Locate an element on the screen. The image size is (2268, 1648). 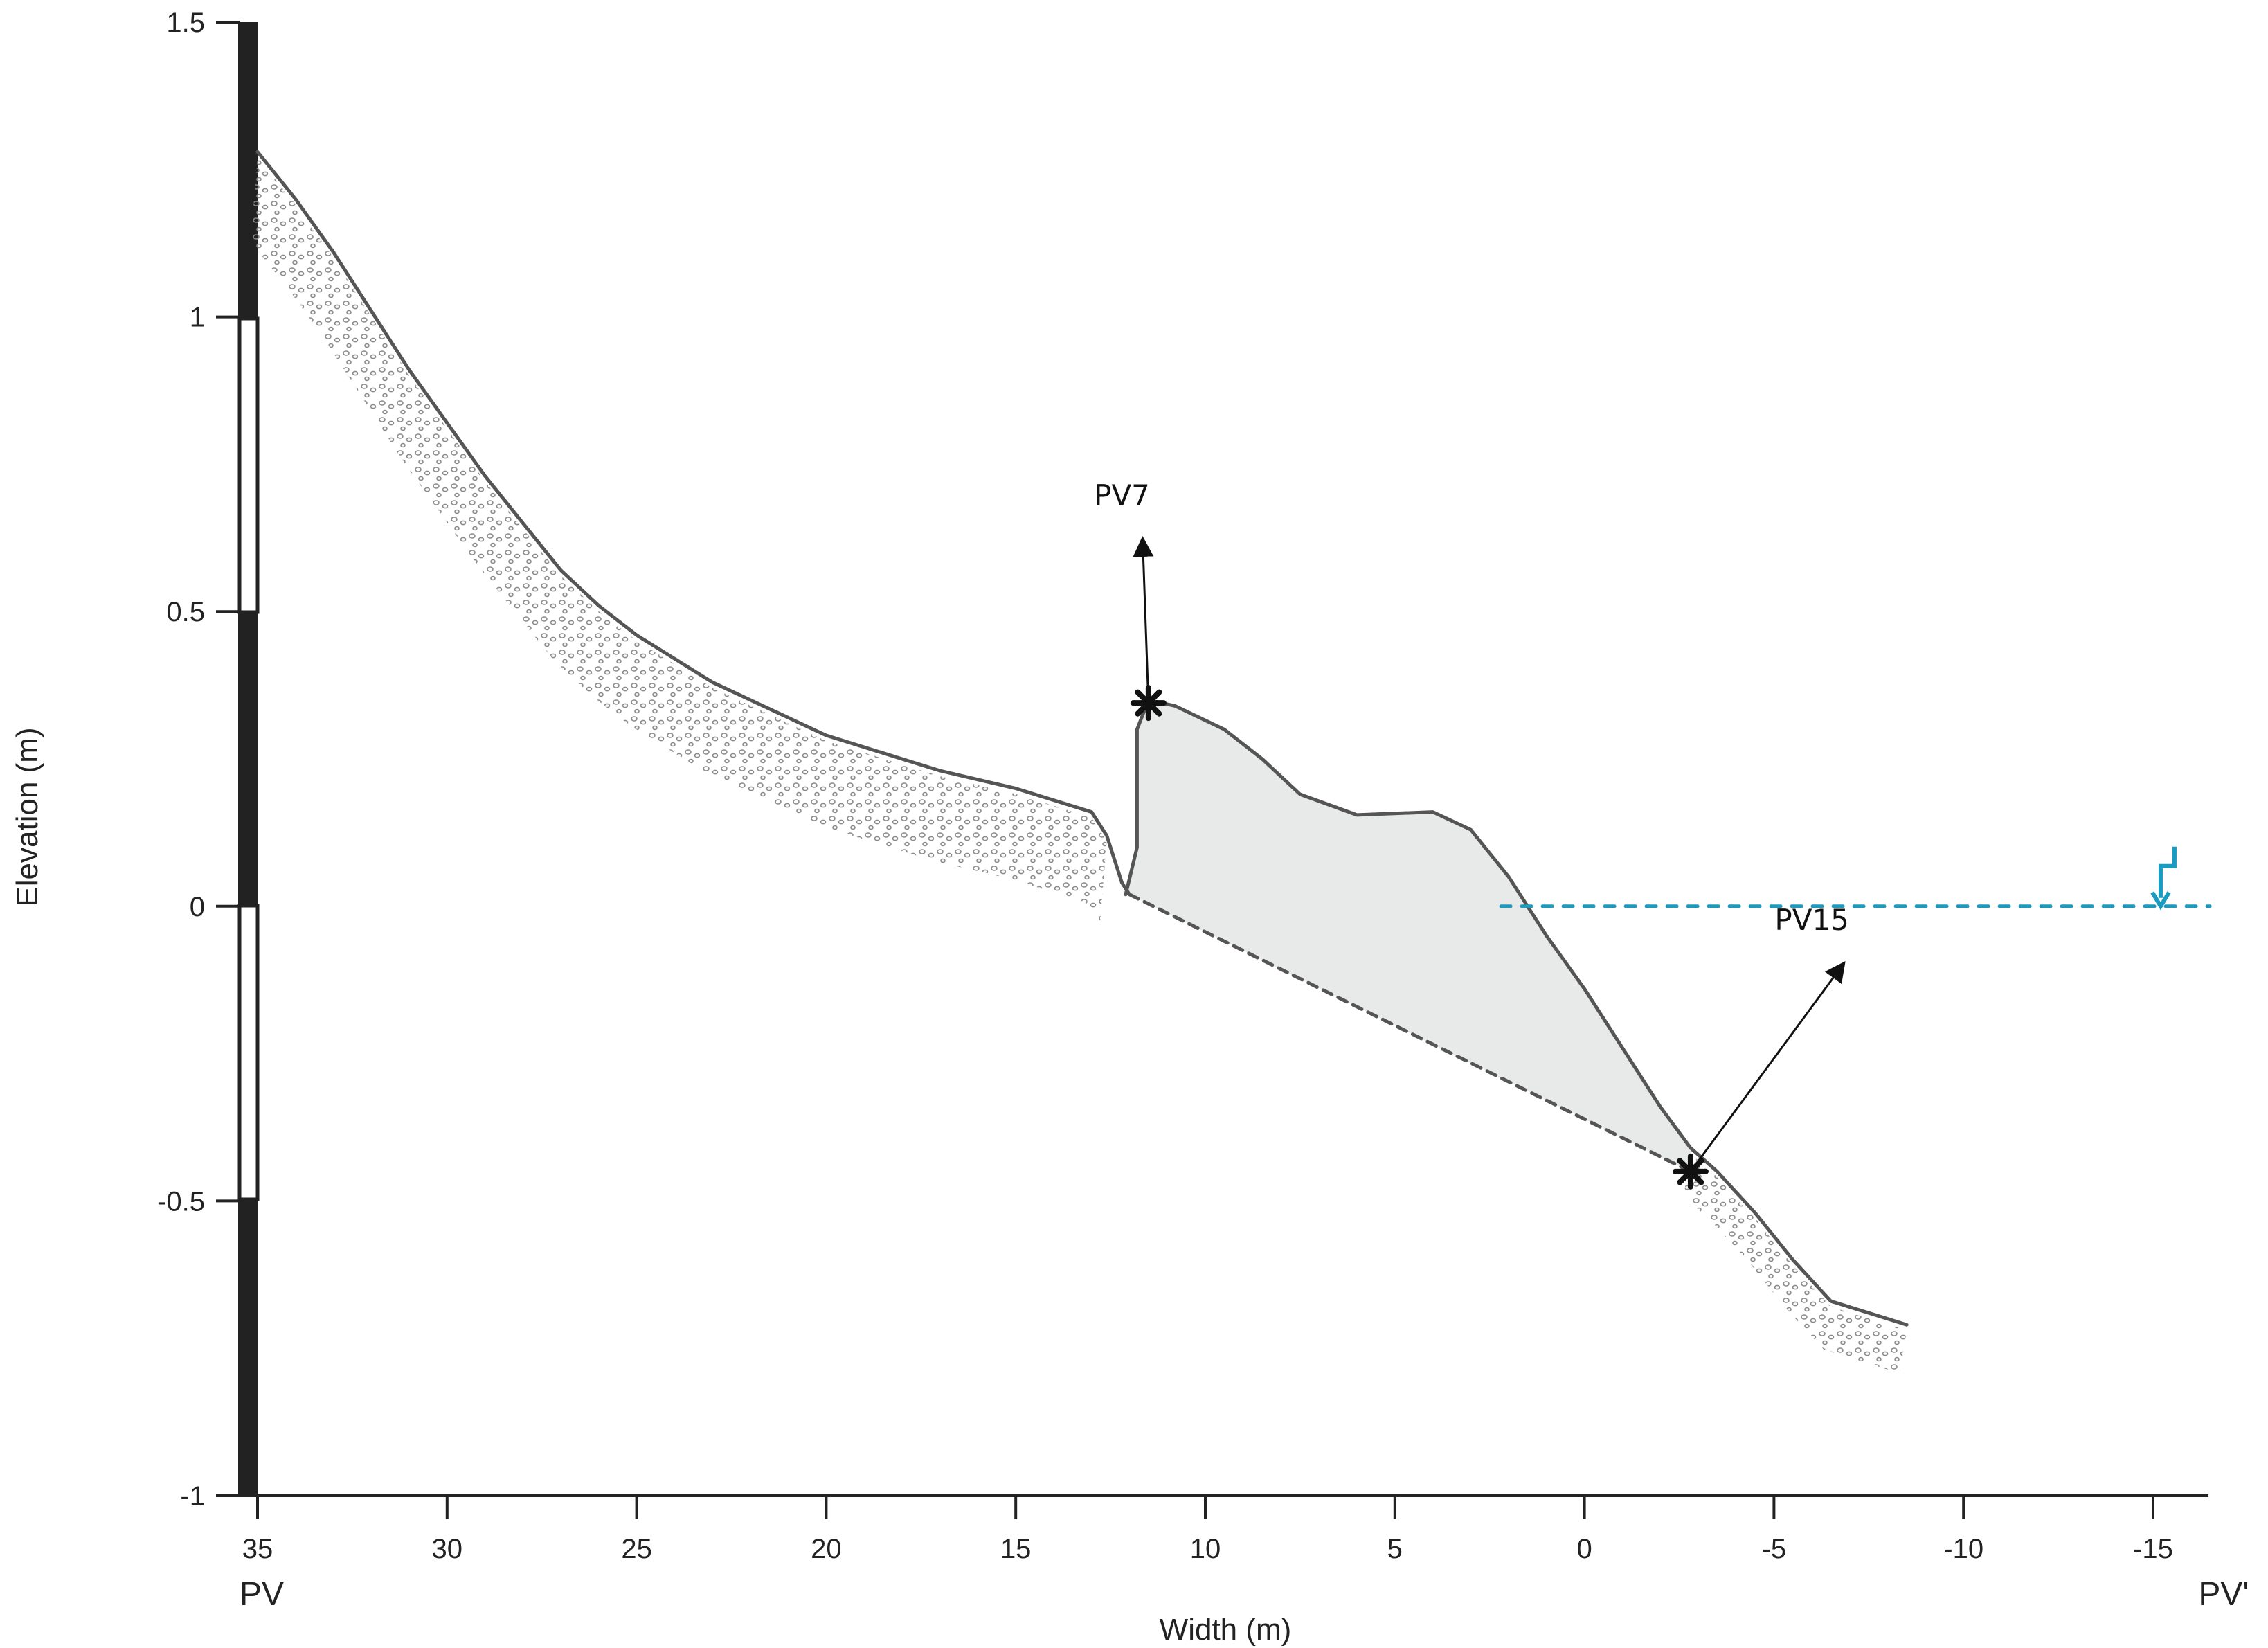
x-tick-label: 20 is located at coordinates (826, 1549).